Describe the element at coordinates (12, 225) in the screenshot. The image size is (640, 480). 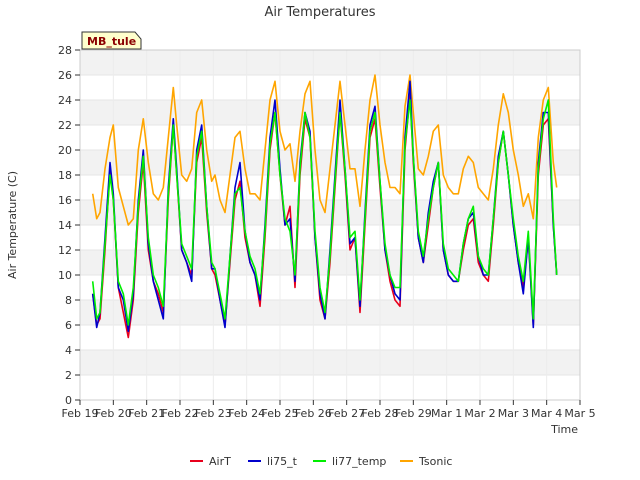
I see `y-axis-label: Air Temperature (C)` at that location.